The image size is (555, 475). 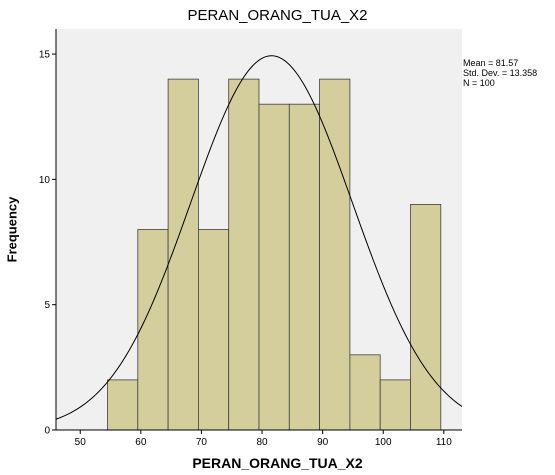 What do you see at coordinates (45, 180) in the screenshot?
I see `y-tick-label: 10` at bounding box center [45, 180].